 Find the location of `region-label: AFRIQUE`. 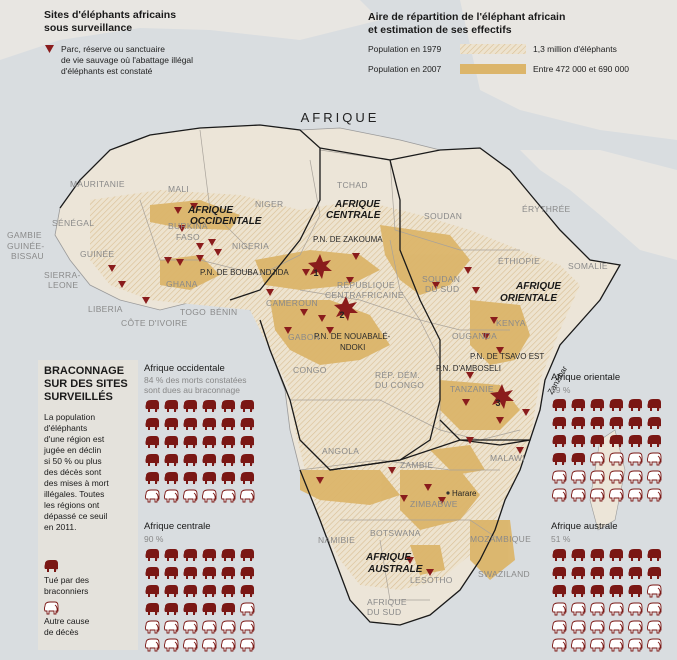

region-label: AFRIQUE is located at coordinates (210, 210).